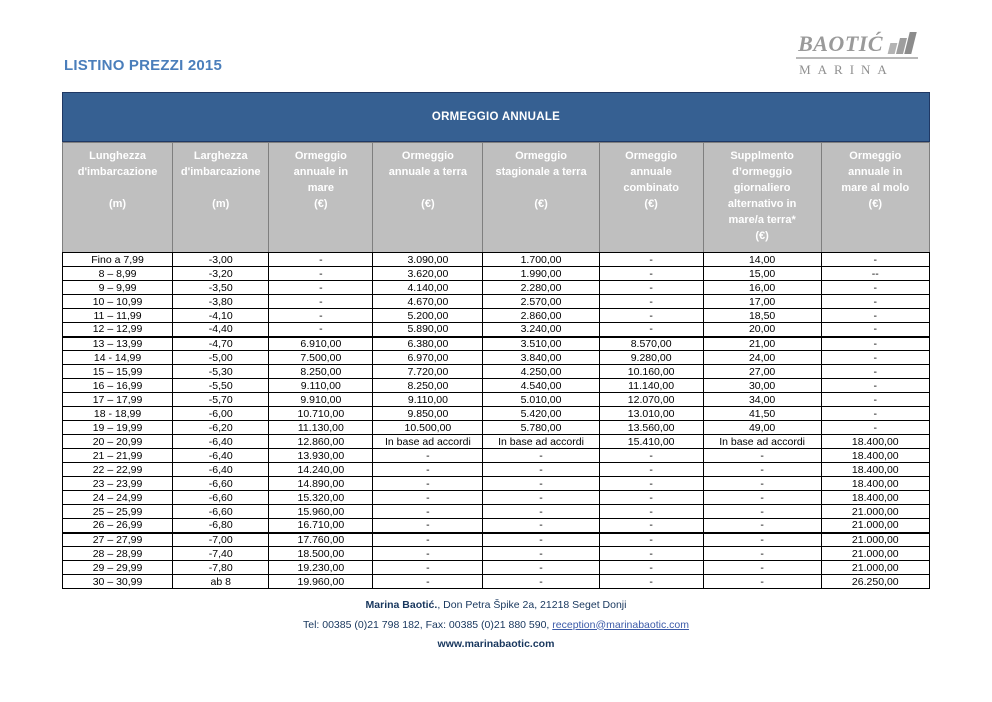 This screenshot has height=702, width=992. Describe the element at coordinates (117, 483) in the screenshot. I see `table-cell: 23 – 23,99` at that location.